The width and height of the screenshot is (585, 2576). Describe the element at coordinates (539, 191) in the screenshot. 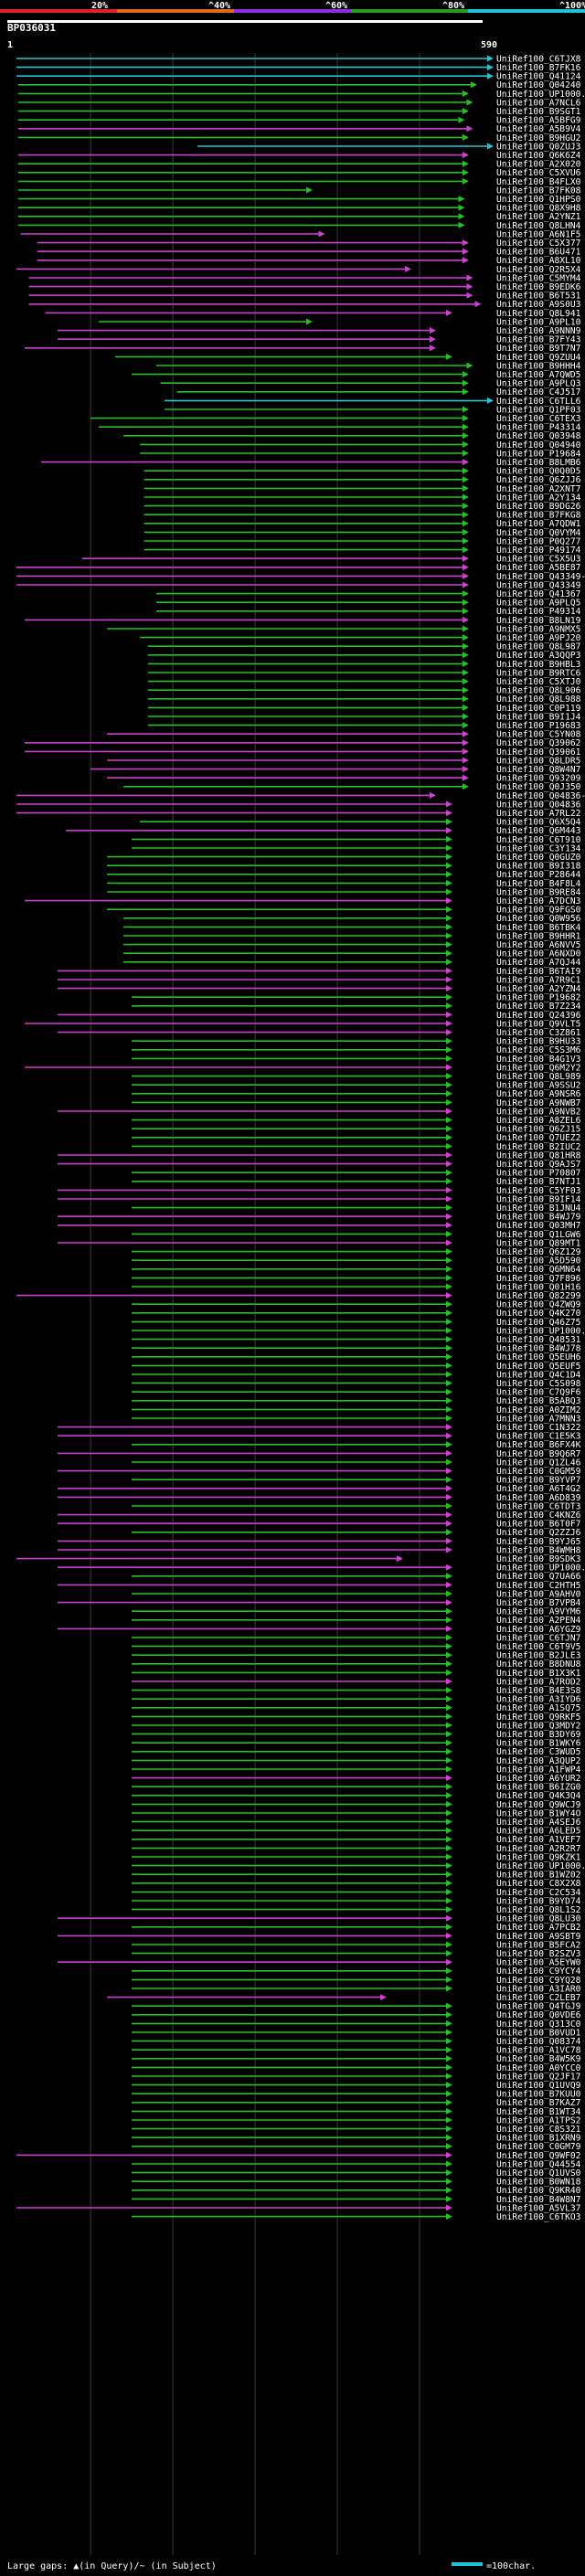

I see `hit-label: UniRef100_B7FK08` at that location.